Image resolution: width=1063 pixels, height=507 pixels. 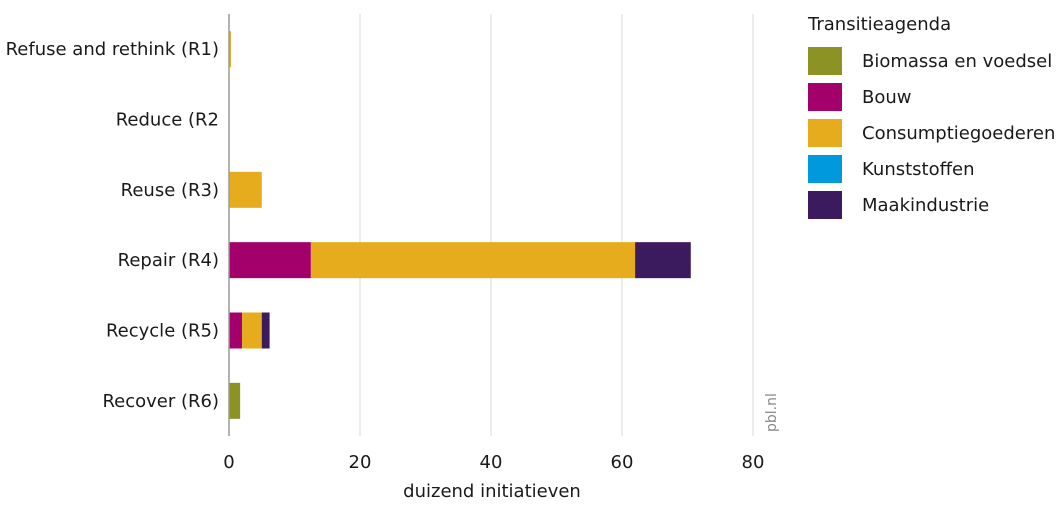 What do you see at coordinates (168, 260) in the screenshot?
I see `category-label: Repair (R4)` at bounding box center [168, 260].